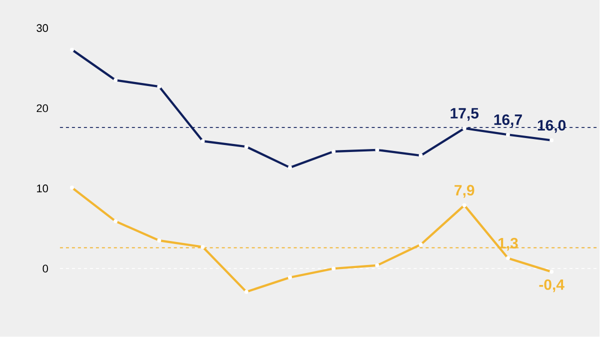 Image resolution: width=600 pixels, height=344 pixels. Describe the element at coordinates (508, 121) in the screenshot. I see `data-label: 16,7` at that location.